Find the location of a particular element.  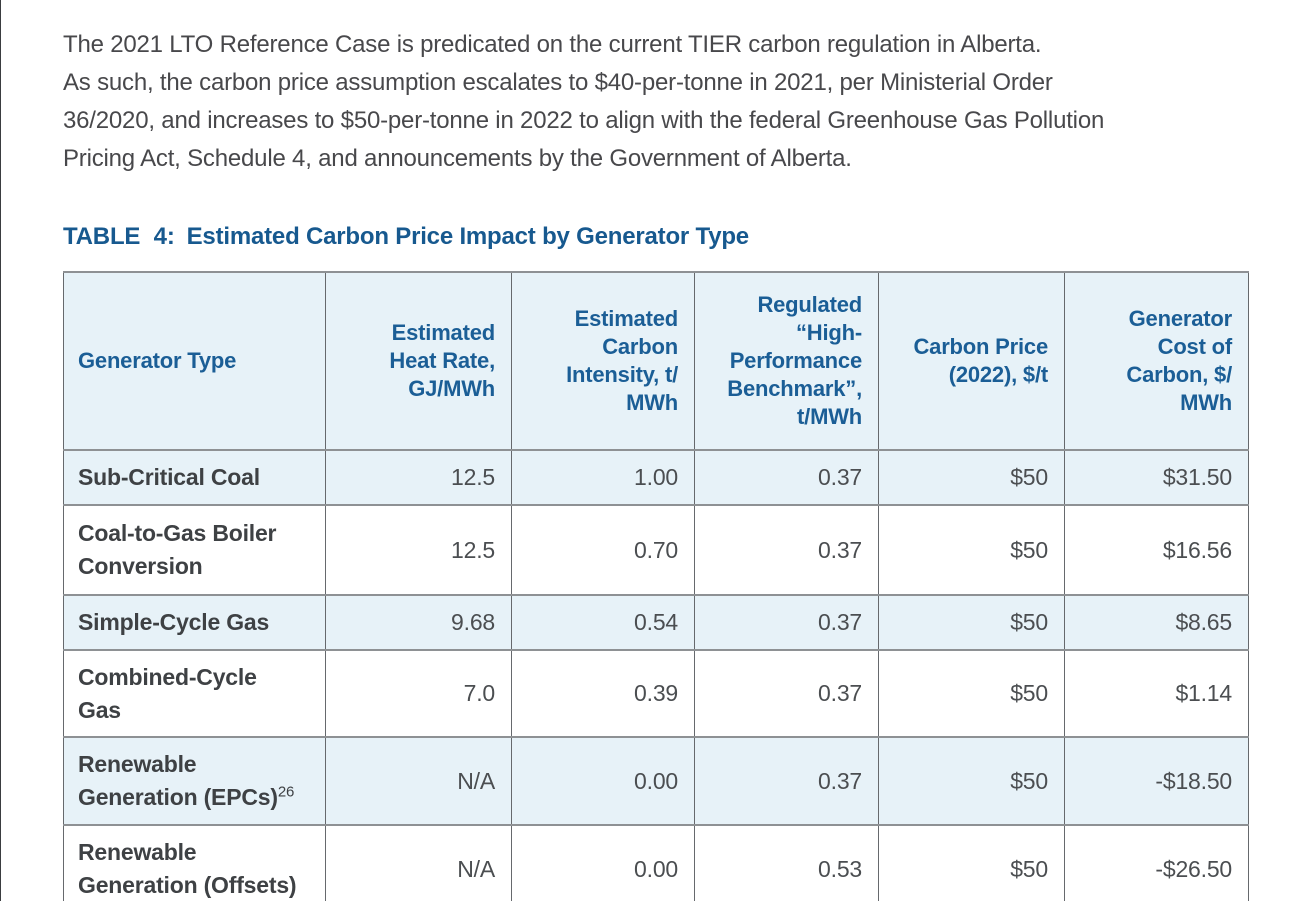

cell-carbon-intensity: 0.54 is located at coordinates (603, 622).